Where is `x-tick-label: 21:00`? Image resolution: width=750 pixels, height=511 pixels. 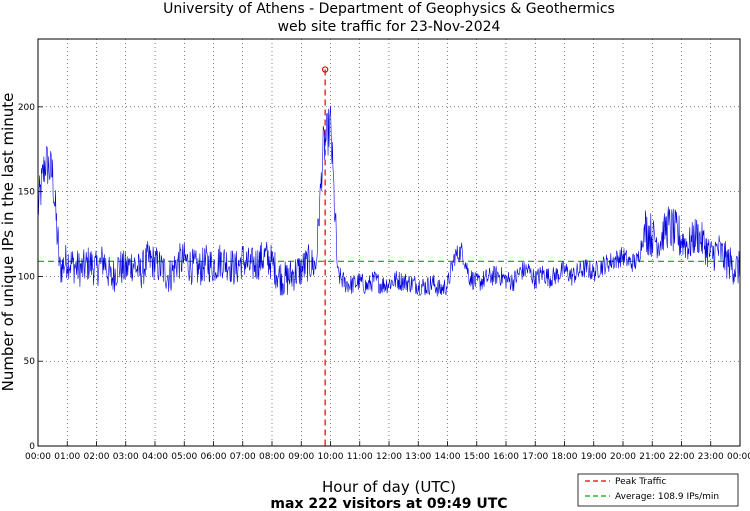 x-tick-label: 21:00 is located at coordinates (652, 457).